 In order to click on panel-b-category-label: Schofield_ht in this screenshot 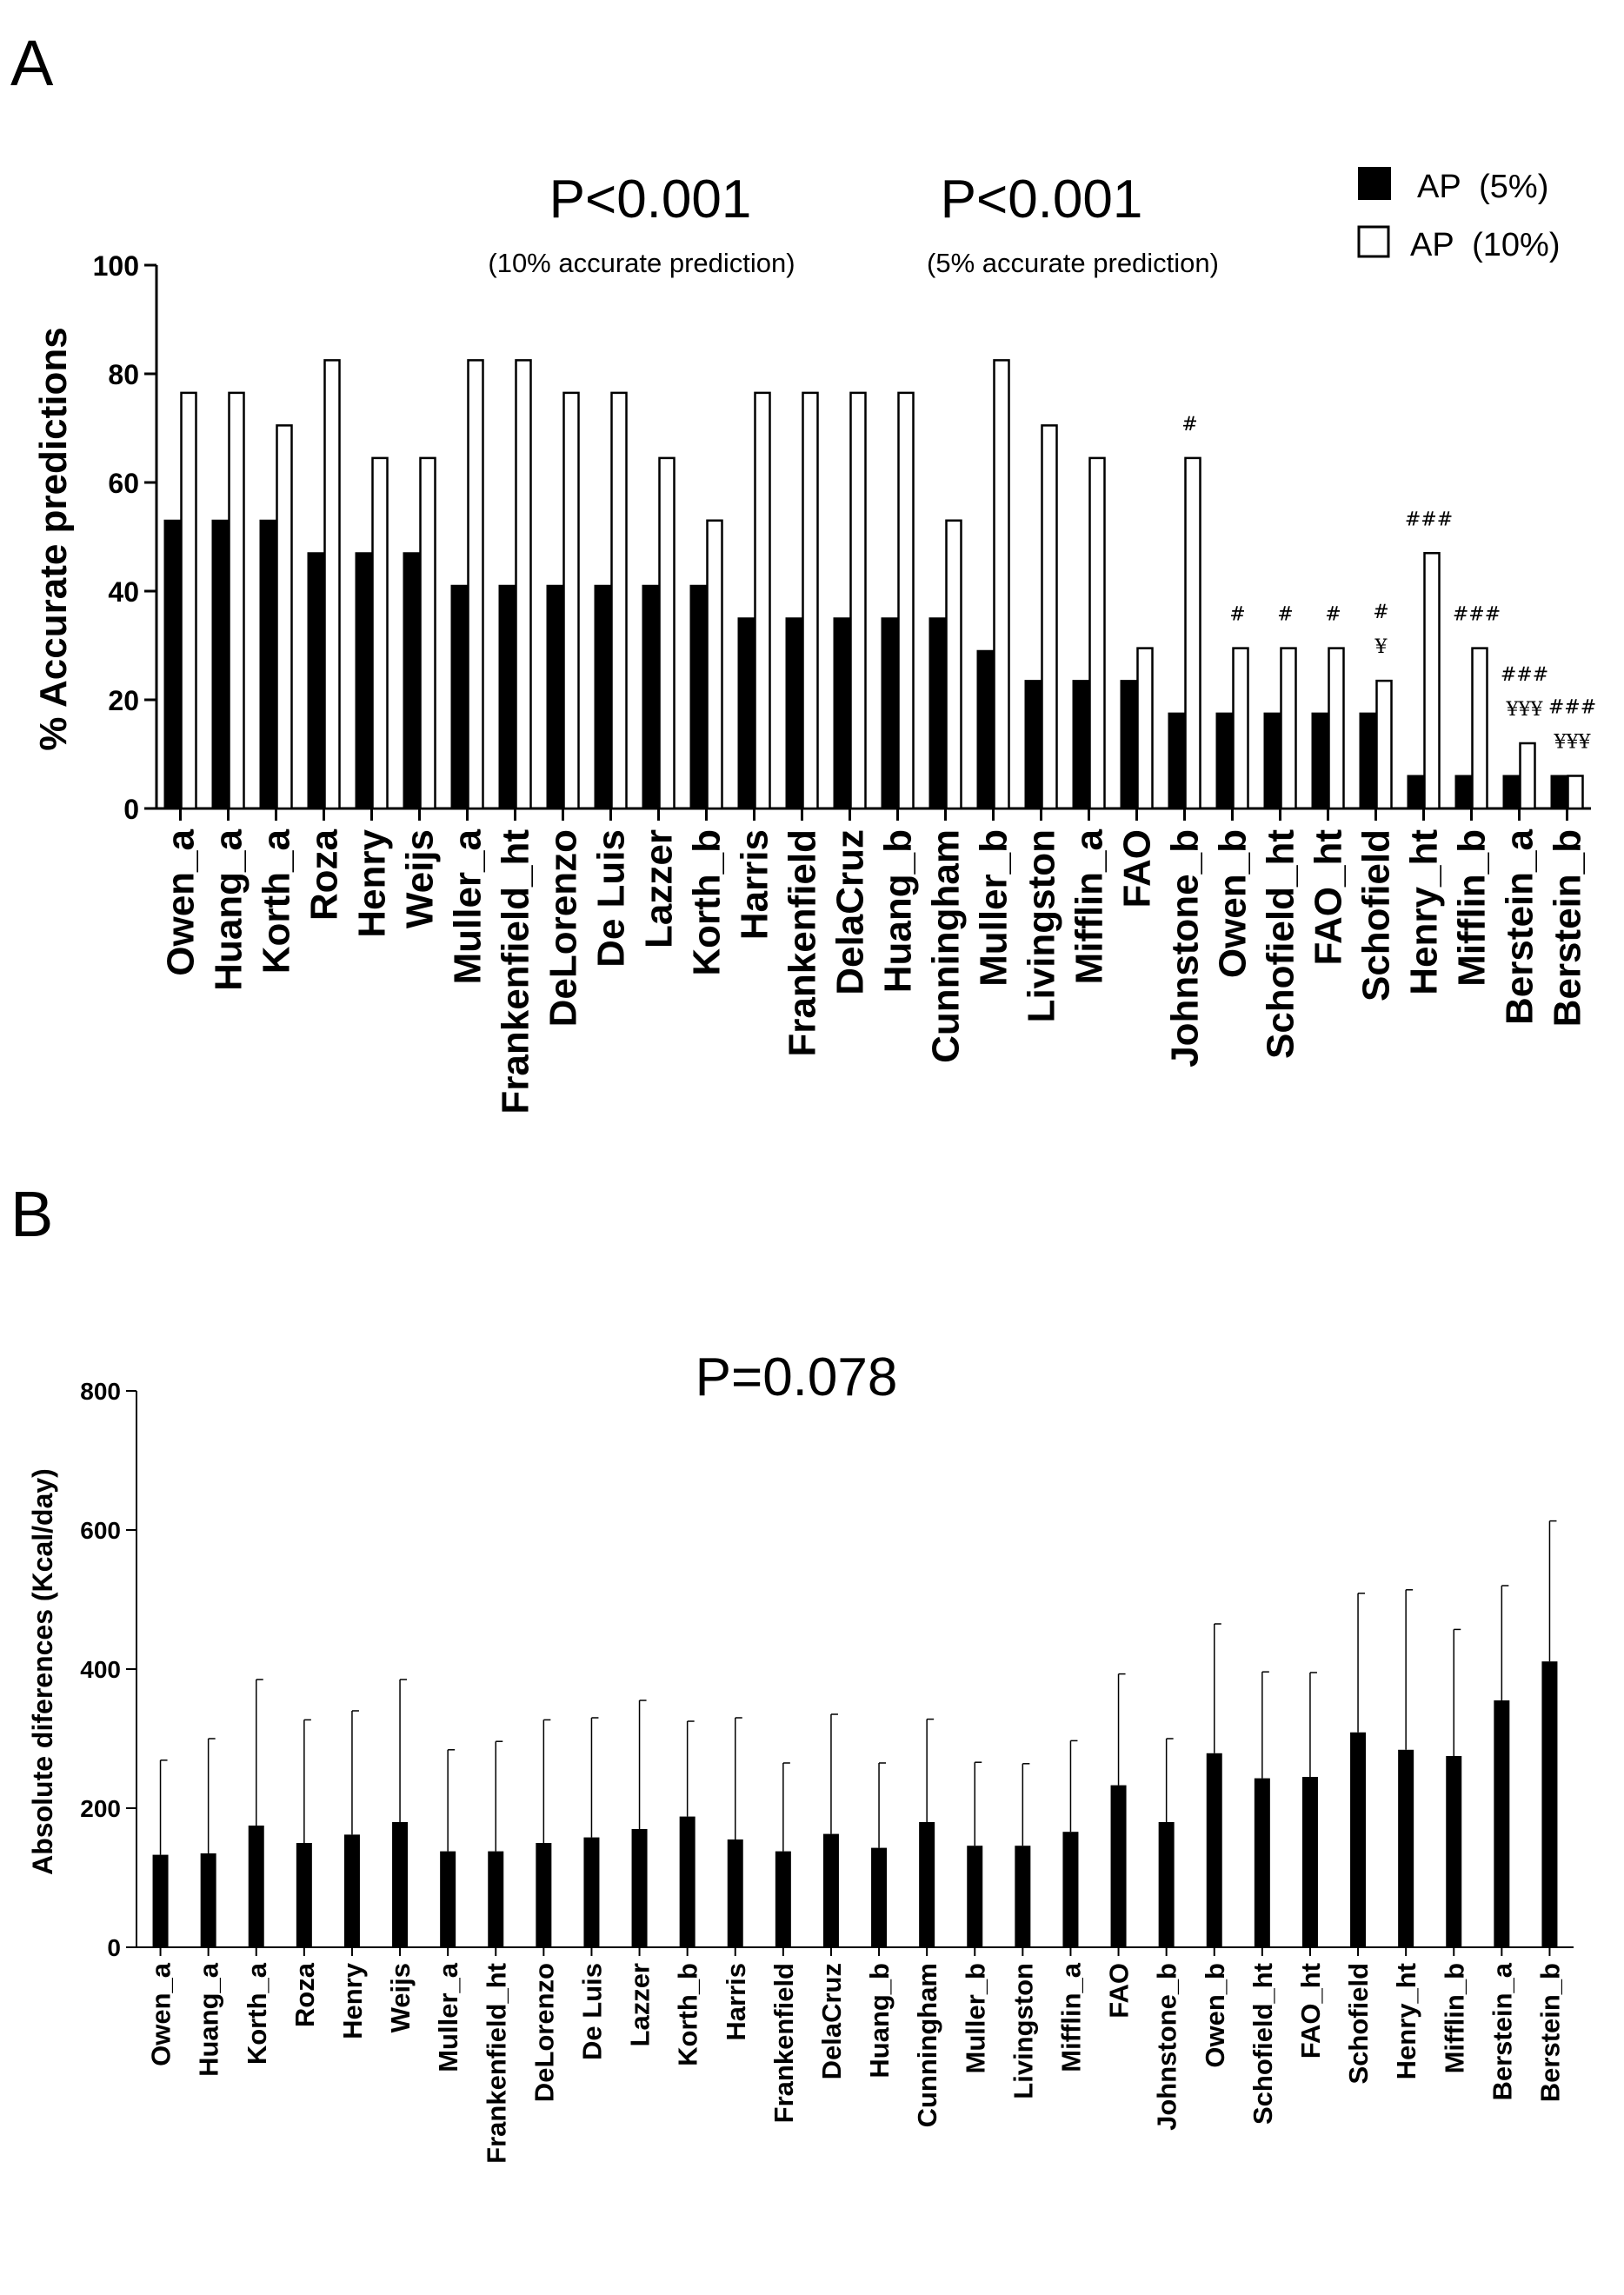, I will do `click(1263, 2044)`.